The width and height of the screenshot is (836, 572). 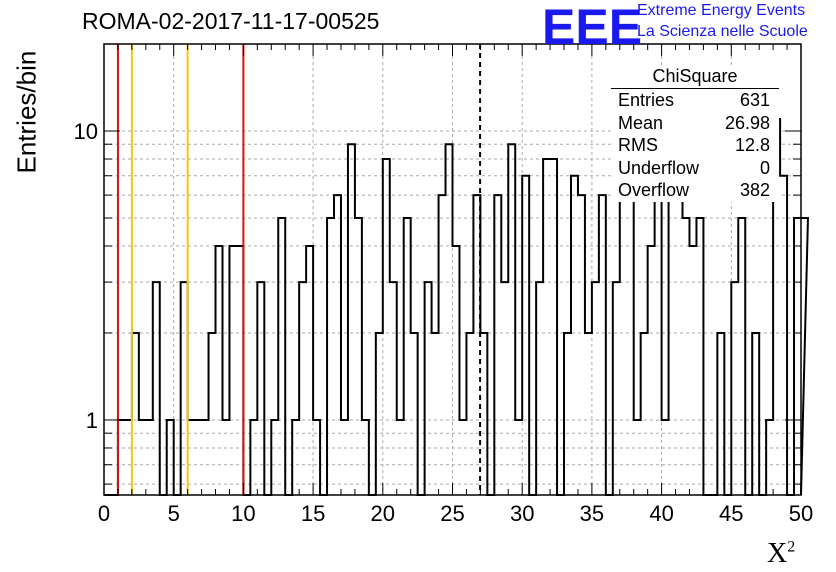 What do you see at coordinates (313, 513) in the screenshot?
I see `x-tick-label: 15` at bounding box center [313, 513].